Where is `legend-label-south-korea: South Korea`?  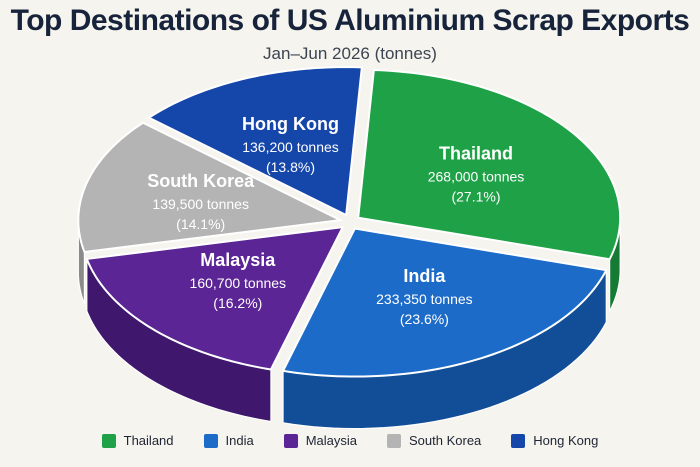
legend-label-south-korea: South Korea is located at coordinates (445, 440).